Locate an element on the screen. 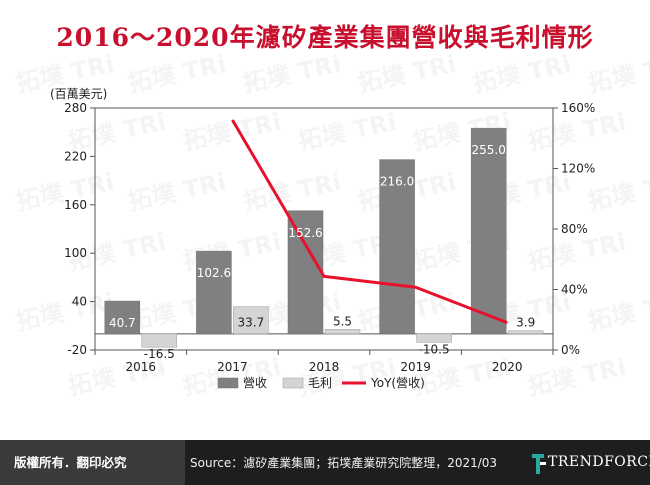  revenue-data-label: 102.6 is located at coordinates (214, 273).